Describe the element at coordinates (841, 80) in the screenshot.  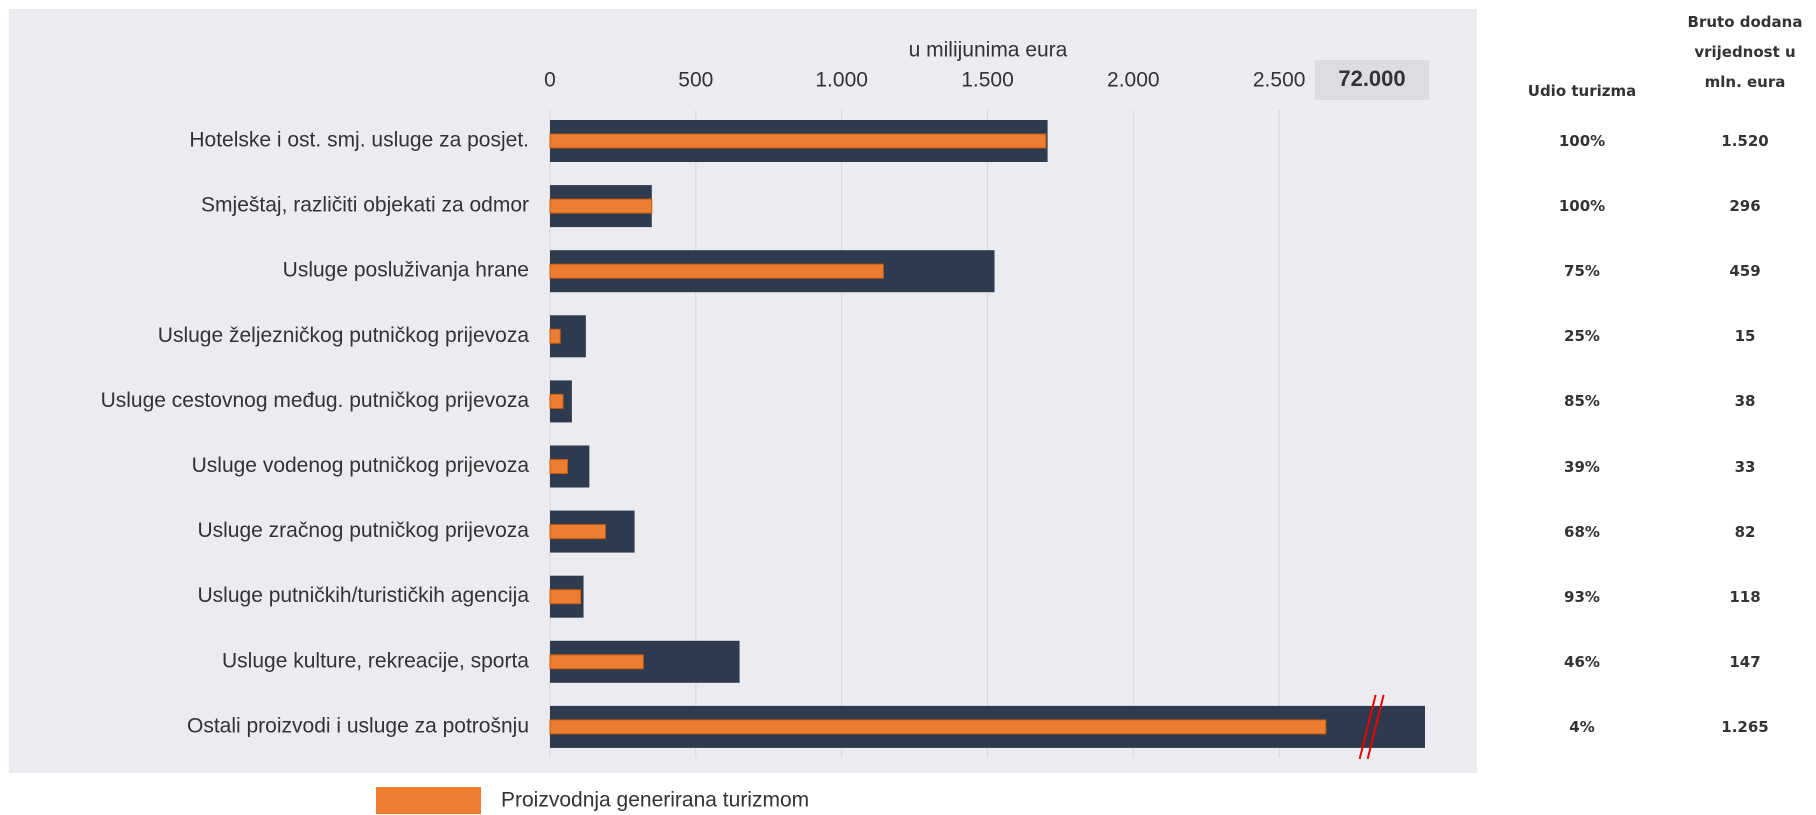
I see `x-tick-label: 1.000` at that location.